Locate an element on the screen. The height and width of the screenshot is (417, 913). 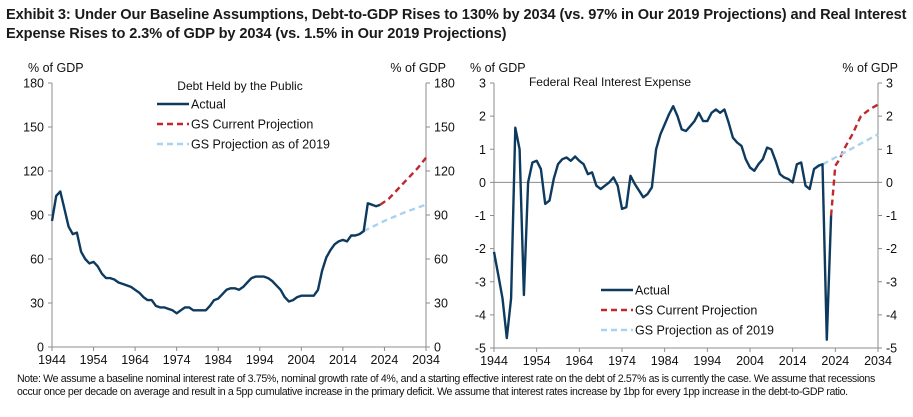
y-tick-label-left: 150 is located at coordinates (33, 128).